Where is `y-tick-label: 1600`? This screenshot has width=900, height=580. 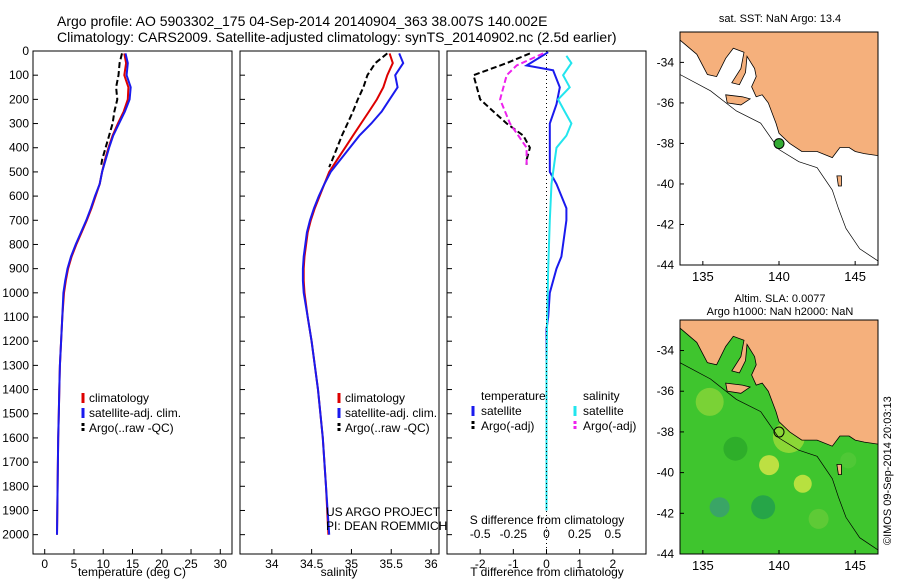
y-tick-label: 1600 is located at coordinates (15, 438).